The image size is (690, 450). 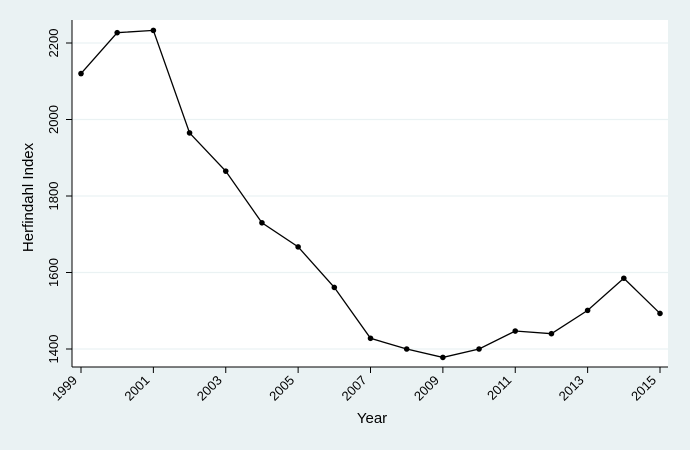 I want to click on data-point-2011, so click(x=515, y=331).